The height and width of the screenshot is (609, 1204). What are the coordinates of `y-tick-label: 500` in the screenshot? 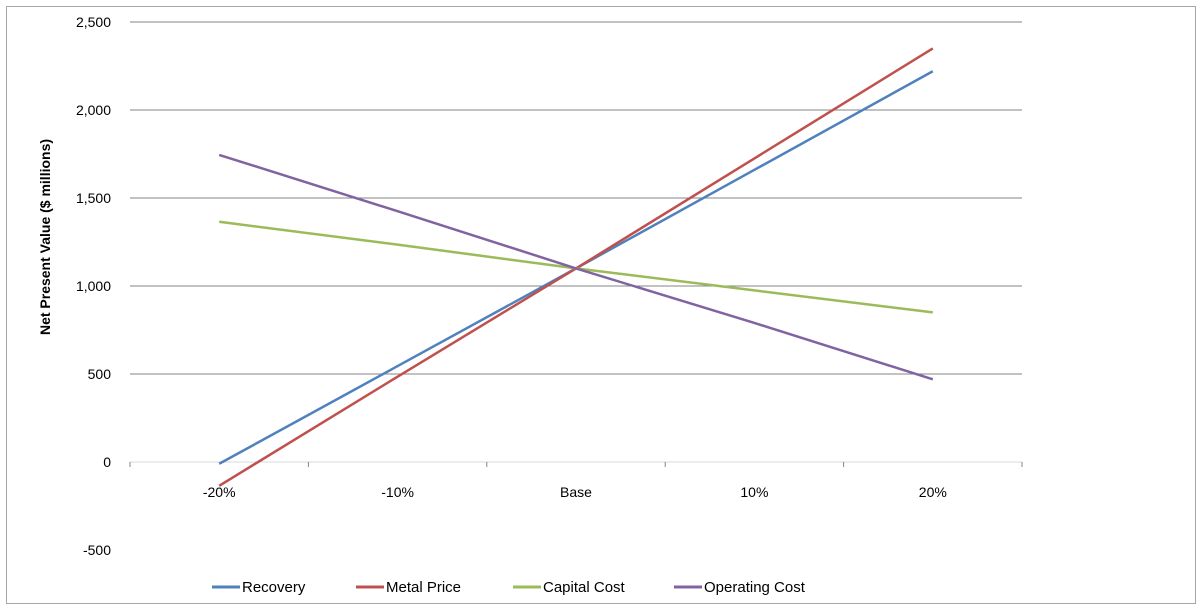 It's located at (100, 374).